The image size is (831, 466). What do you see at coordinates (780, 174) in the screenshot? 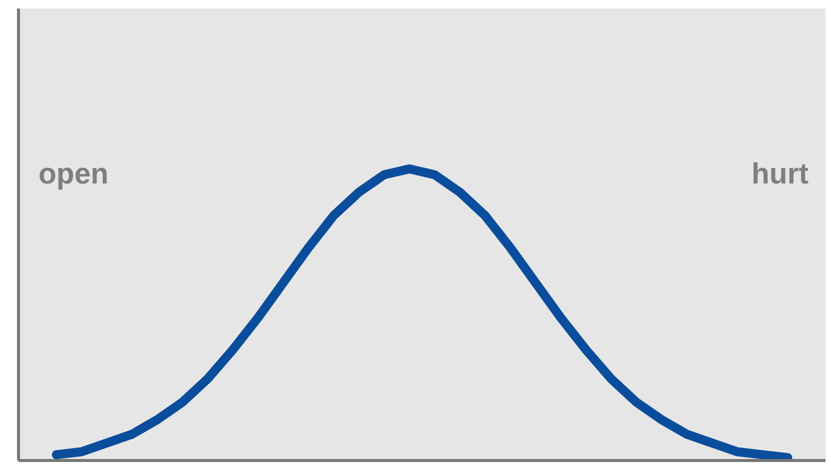
I see `annotation: hurt` at bounding box center [780, 174].